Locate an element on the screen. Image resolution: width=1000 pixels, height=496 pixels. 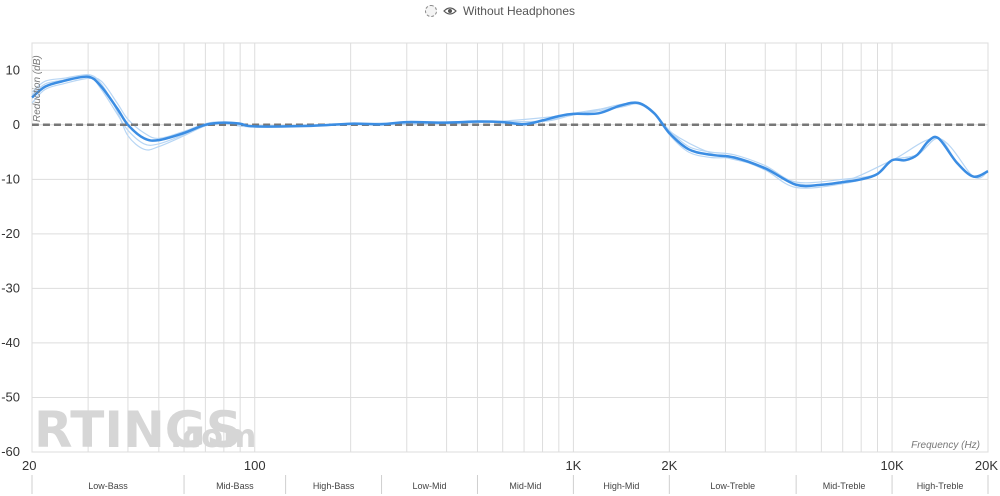
band-label: Mid-Mid is located at coordinates (525, 486).